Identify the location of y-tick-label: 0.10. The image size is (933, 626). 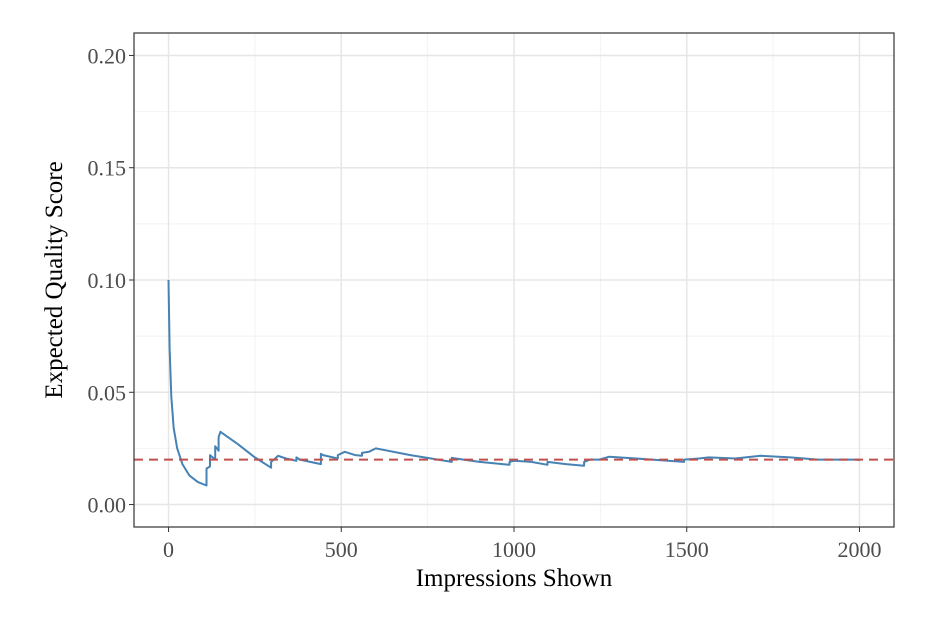
(107, 280).